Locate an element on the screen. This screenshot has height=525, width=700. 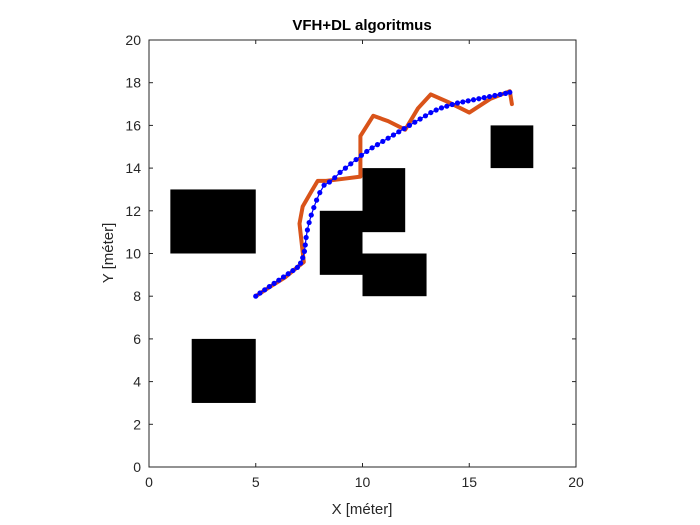
x-tick-label: 15 is located at coordinates (469, 482).